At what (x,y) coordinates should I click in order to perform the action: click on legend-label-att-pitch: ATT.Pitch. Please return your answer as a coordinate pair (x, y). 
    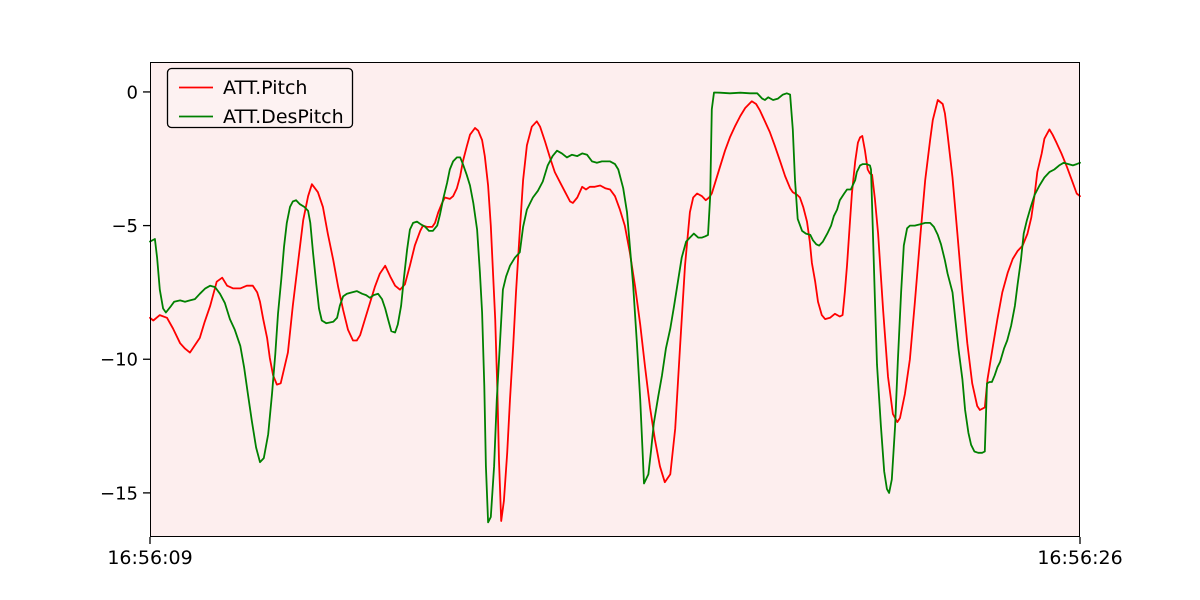
    Looking at the image, I should click on (265, 88).